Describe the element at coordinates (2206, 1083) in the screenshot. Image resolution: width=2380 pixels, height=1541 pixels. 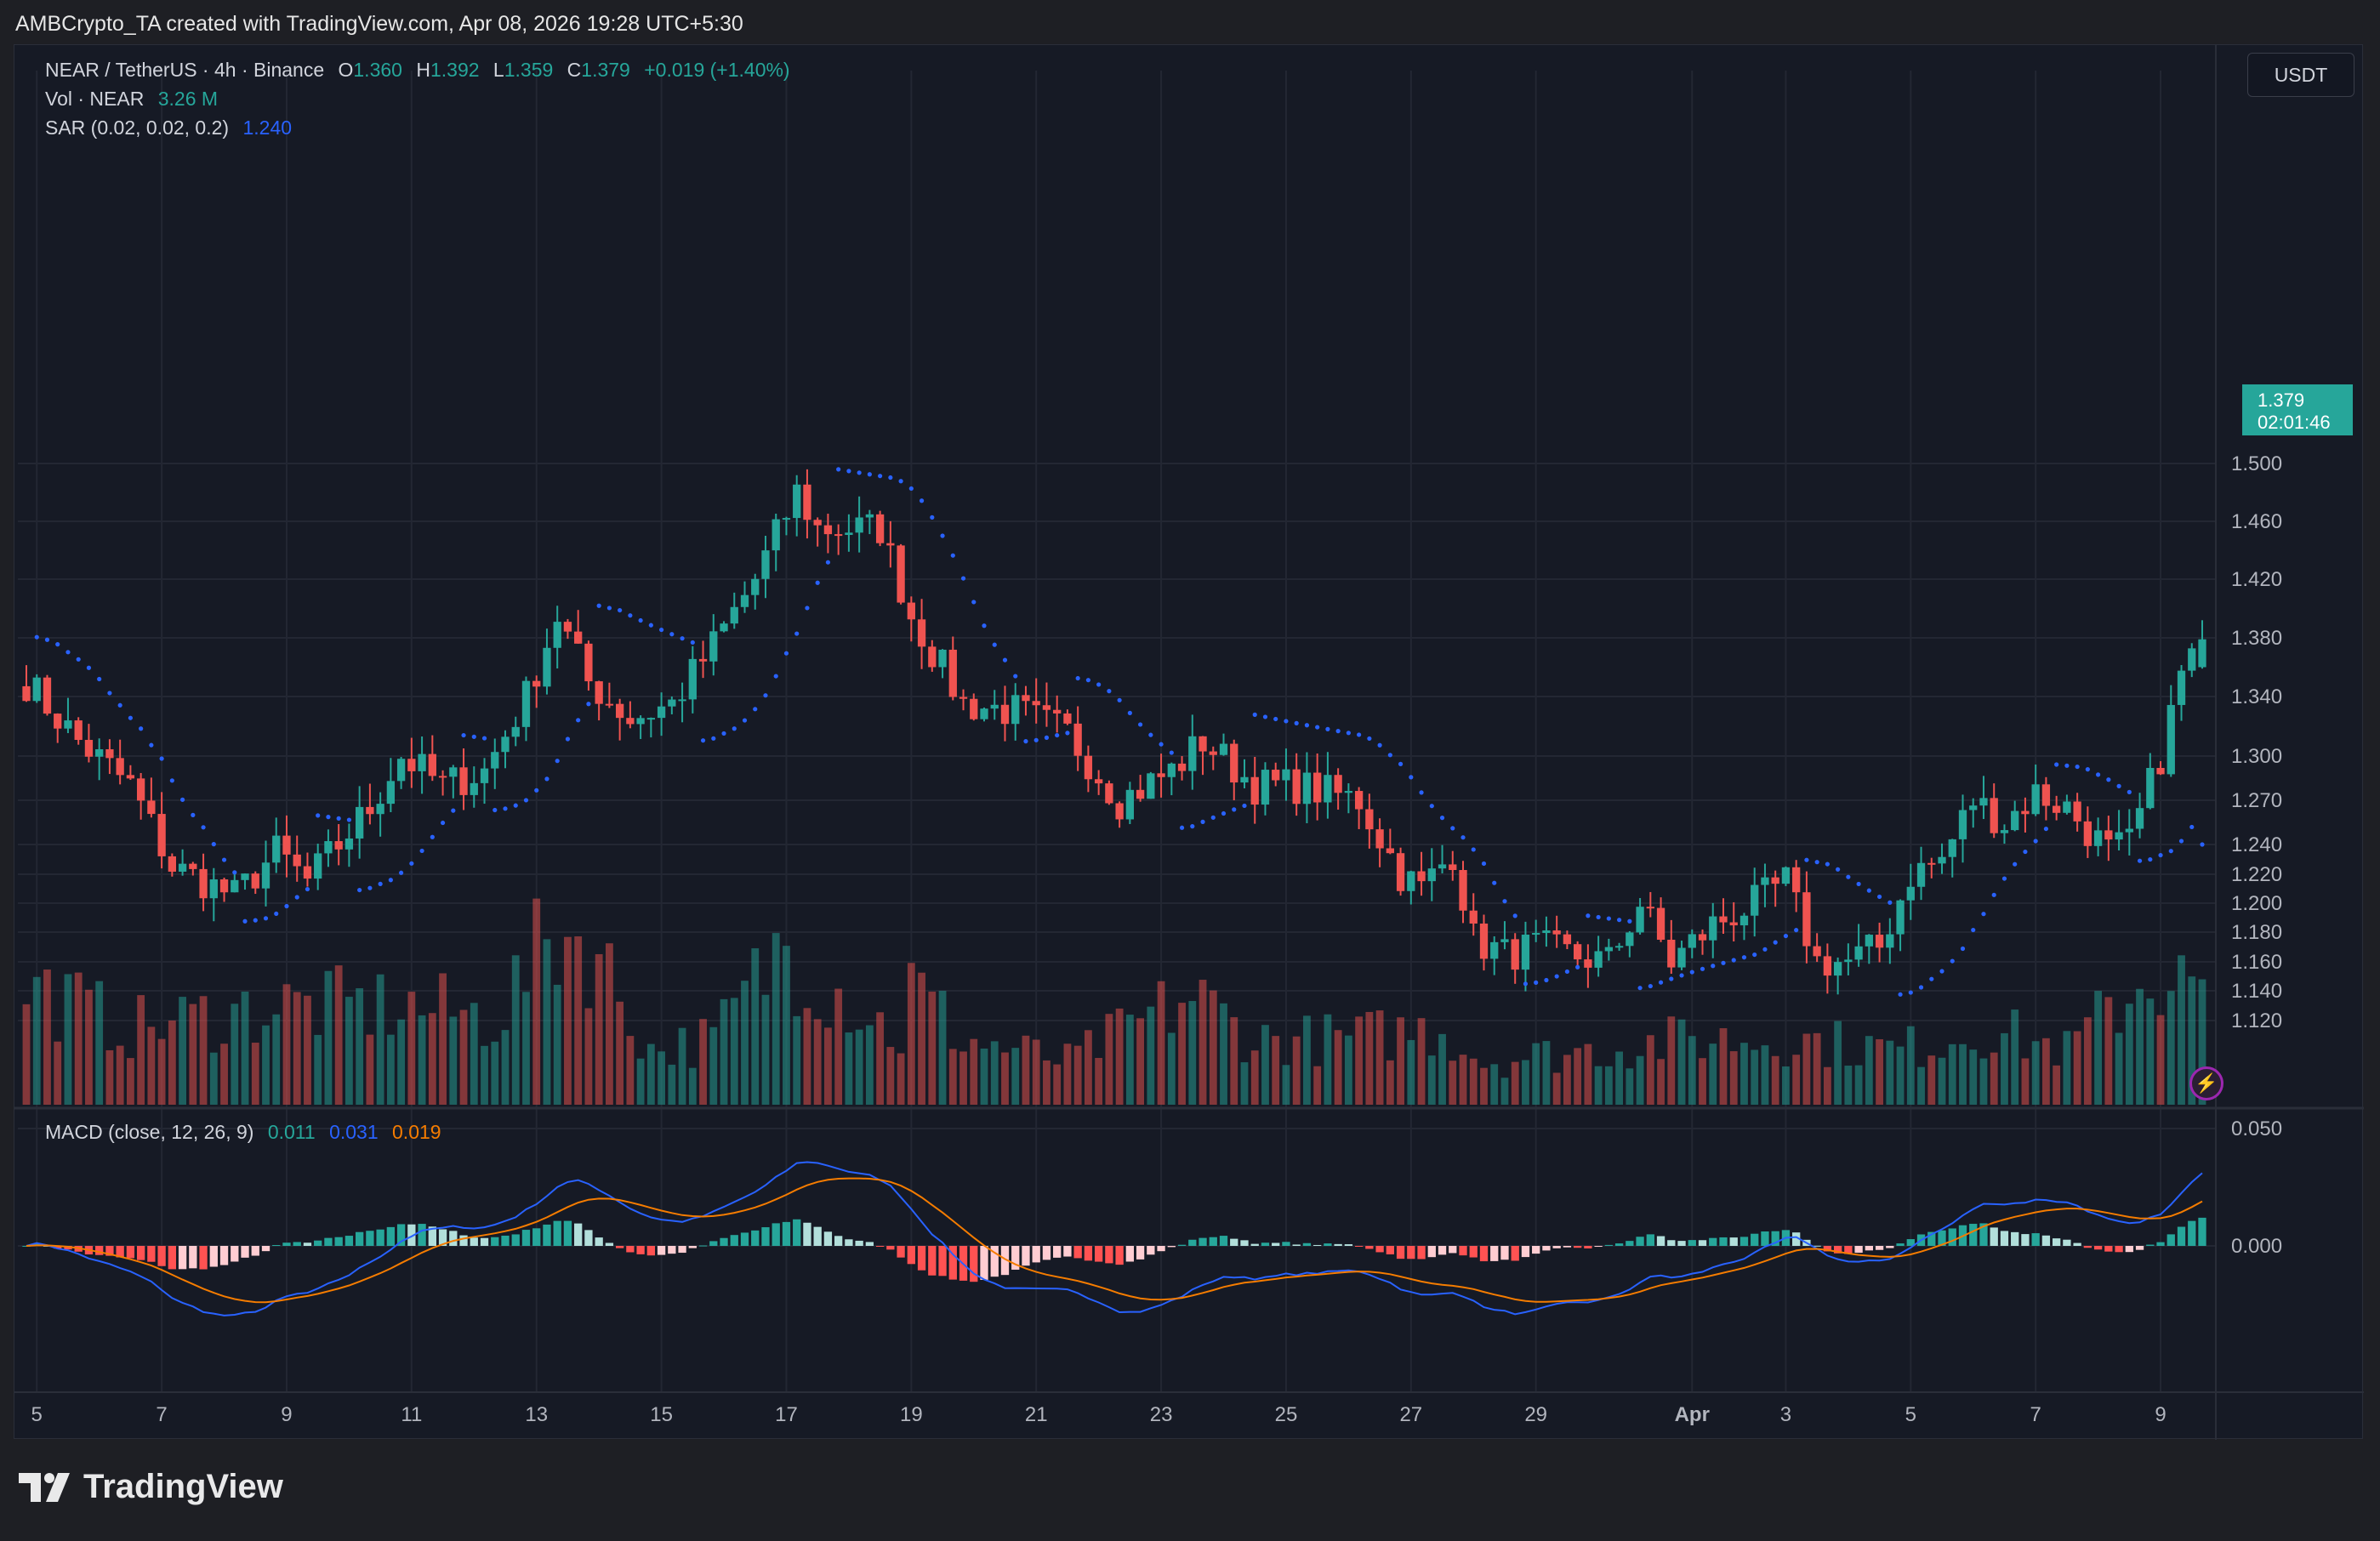
I see `lightning-icon: ⚡` at that location.